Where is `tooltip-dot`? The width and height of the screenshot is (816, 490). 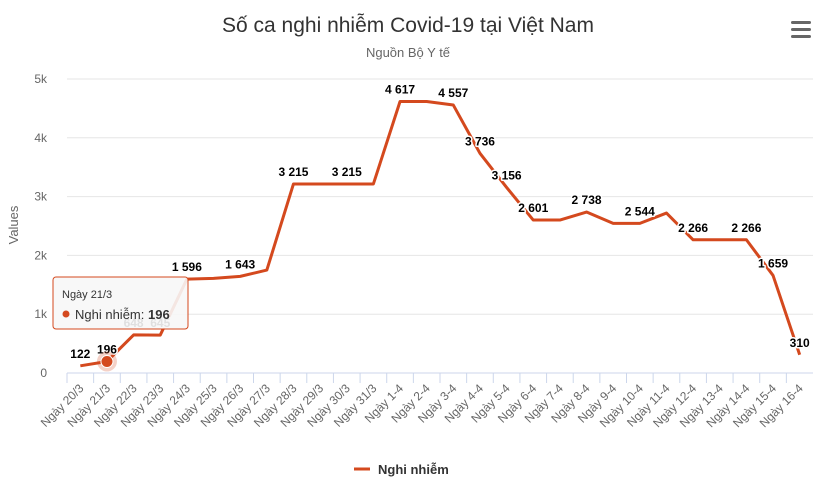 tooltip-dot is located at coordinates (66, 314).